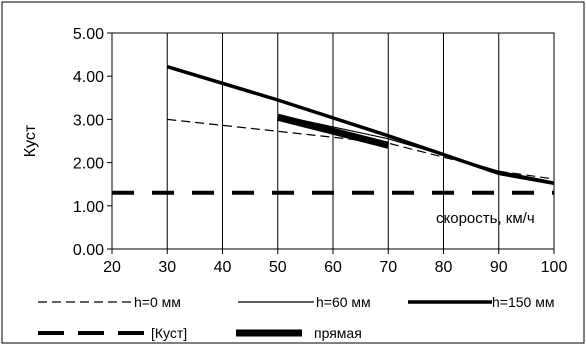 This screenshot has width=586, height=350. What do you see at coordinates (523, 302) in the screenshot?
I see `legend-label-3: h=150 мм` at bounding box center [523, 302].